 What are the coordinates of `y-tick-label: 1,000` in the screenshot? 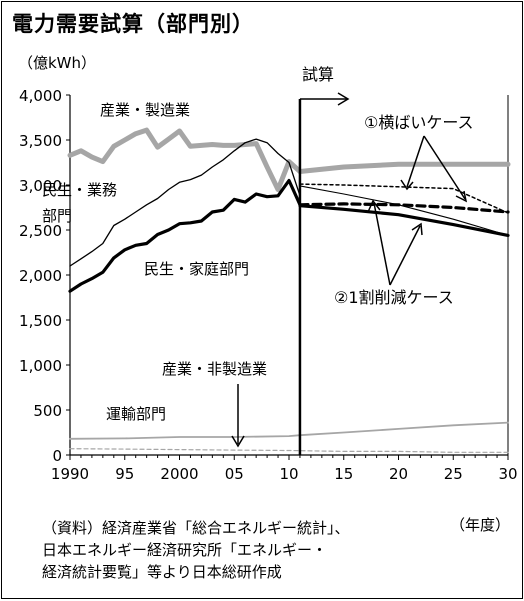 It's located at (40, 366).